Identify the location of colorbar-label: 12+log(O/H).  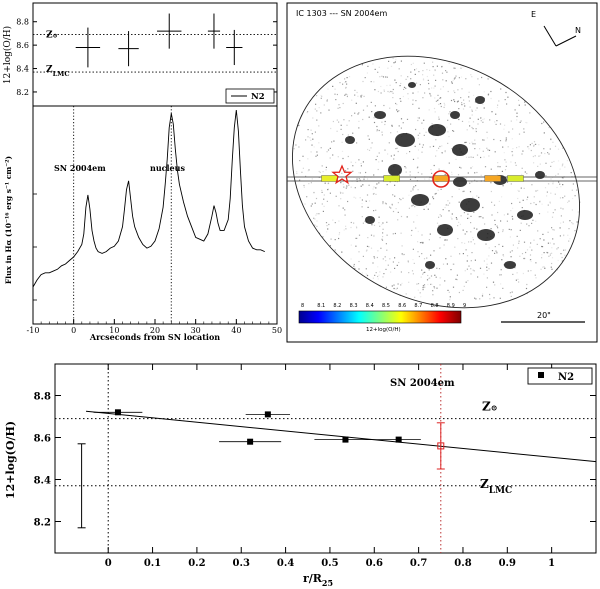
(383, 330).